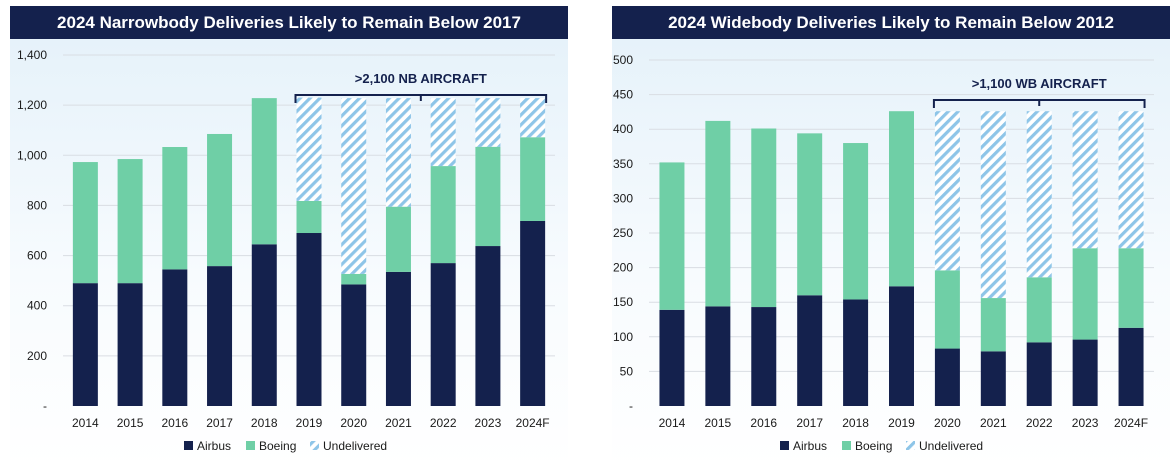 The image size is (1170, 467). Describe the element at coordinates (623, 198) in the screenshot. I see `y-tick-label: 300` at that location.